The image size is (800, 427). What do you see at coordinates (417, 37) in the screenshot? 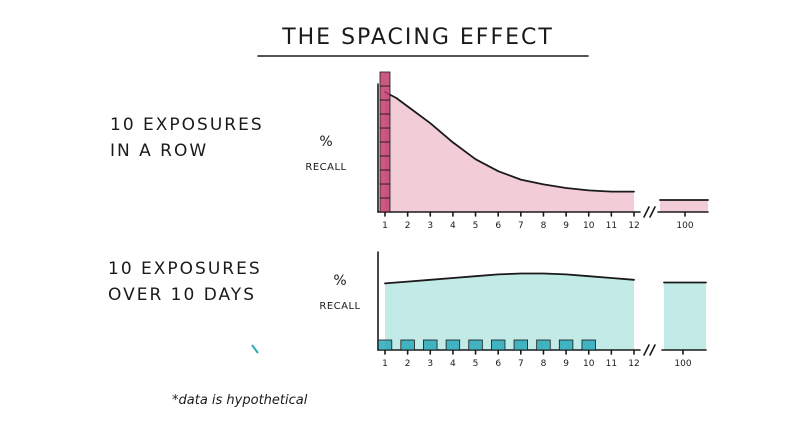
I see `chart-title: THE SPACING EFFECT` at bounding box center [417, 37].